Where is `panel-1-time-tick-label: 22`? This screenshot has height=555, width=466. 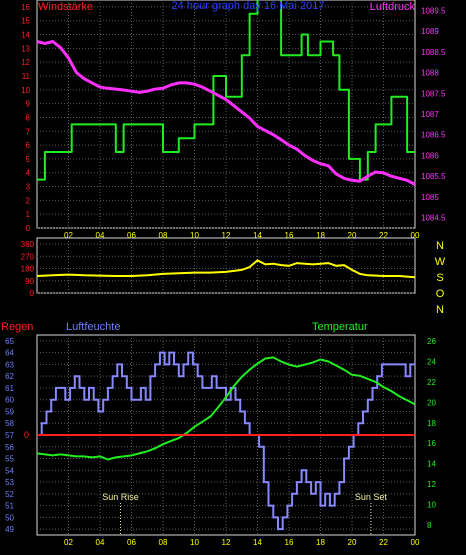 panel-1-time-tick-label: 22 is located at coordinates (383, 235).